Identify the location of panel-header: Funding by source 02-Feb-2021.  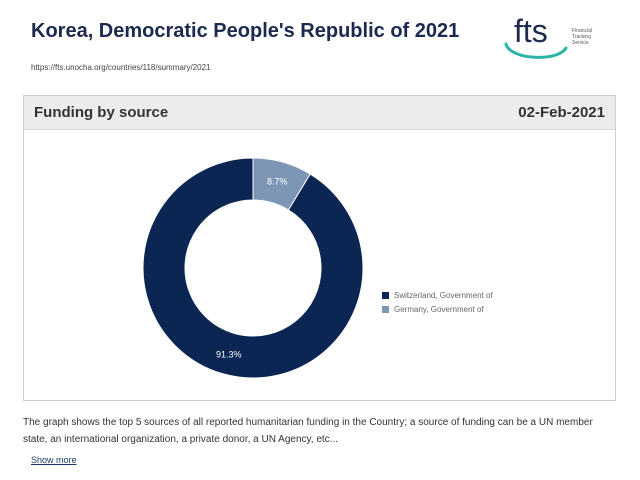
(319, 113).